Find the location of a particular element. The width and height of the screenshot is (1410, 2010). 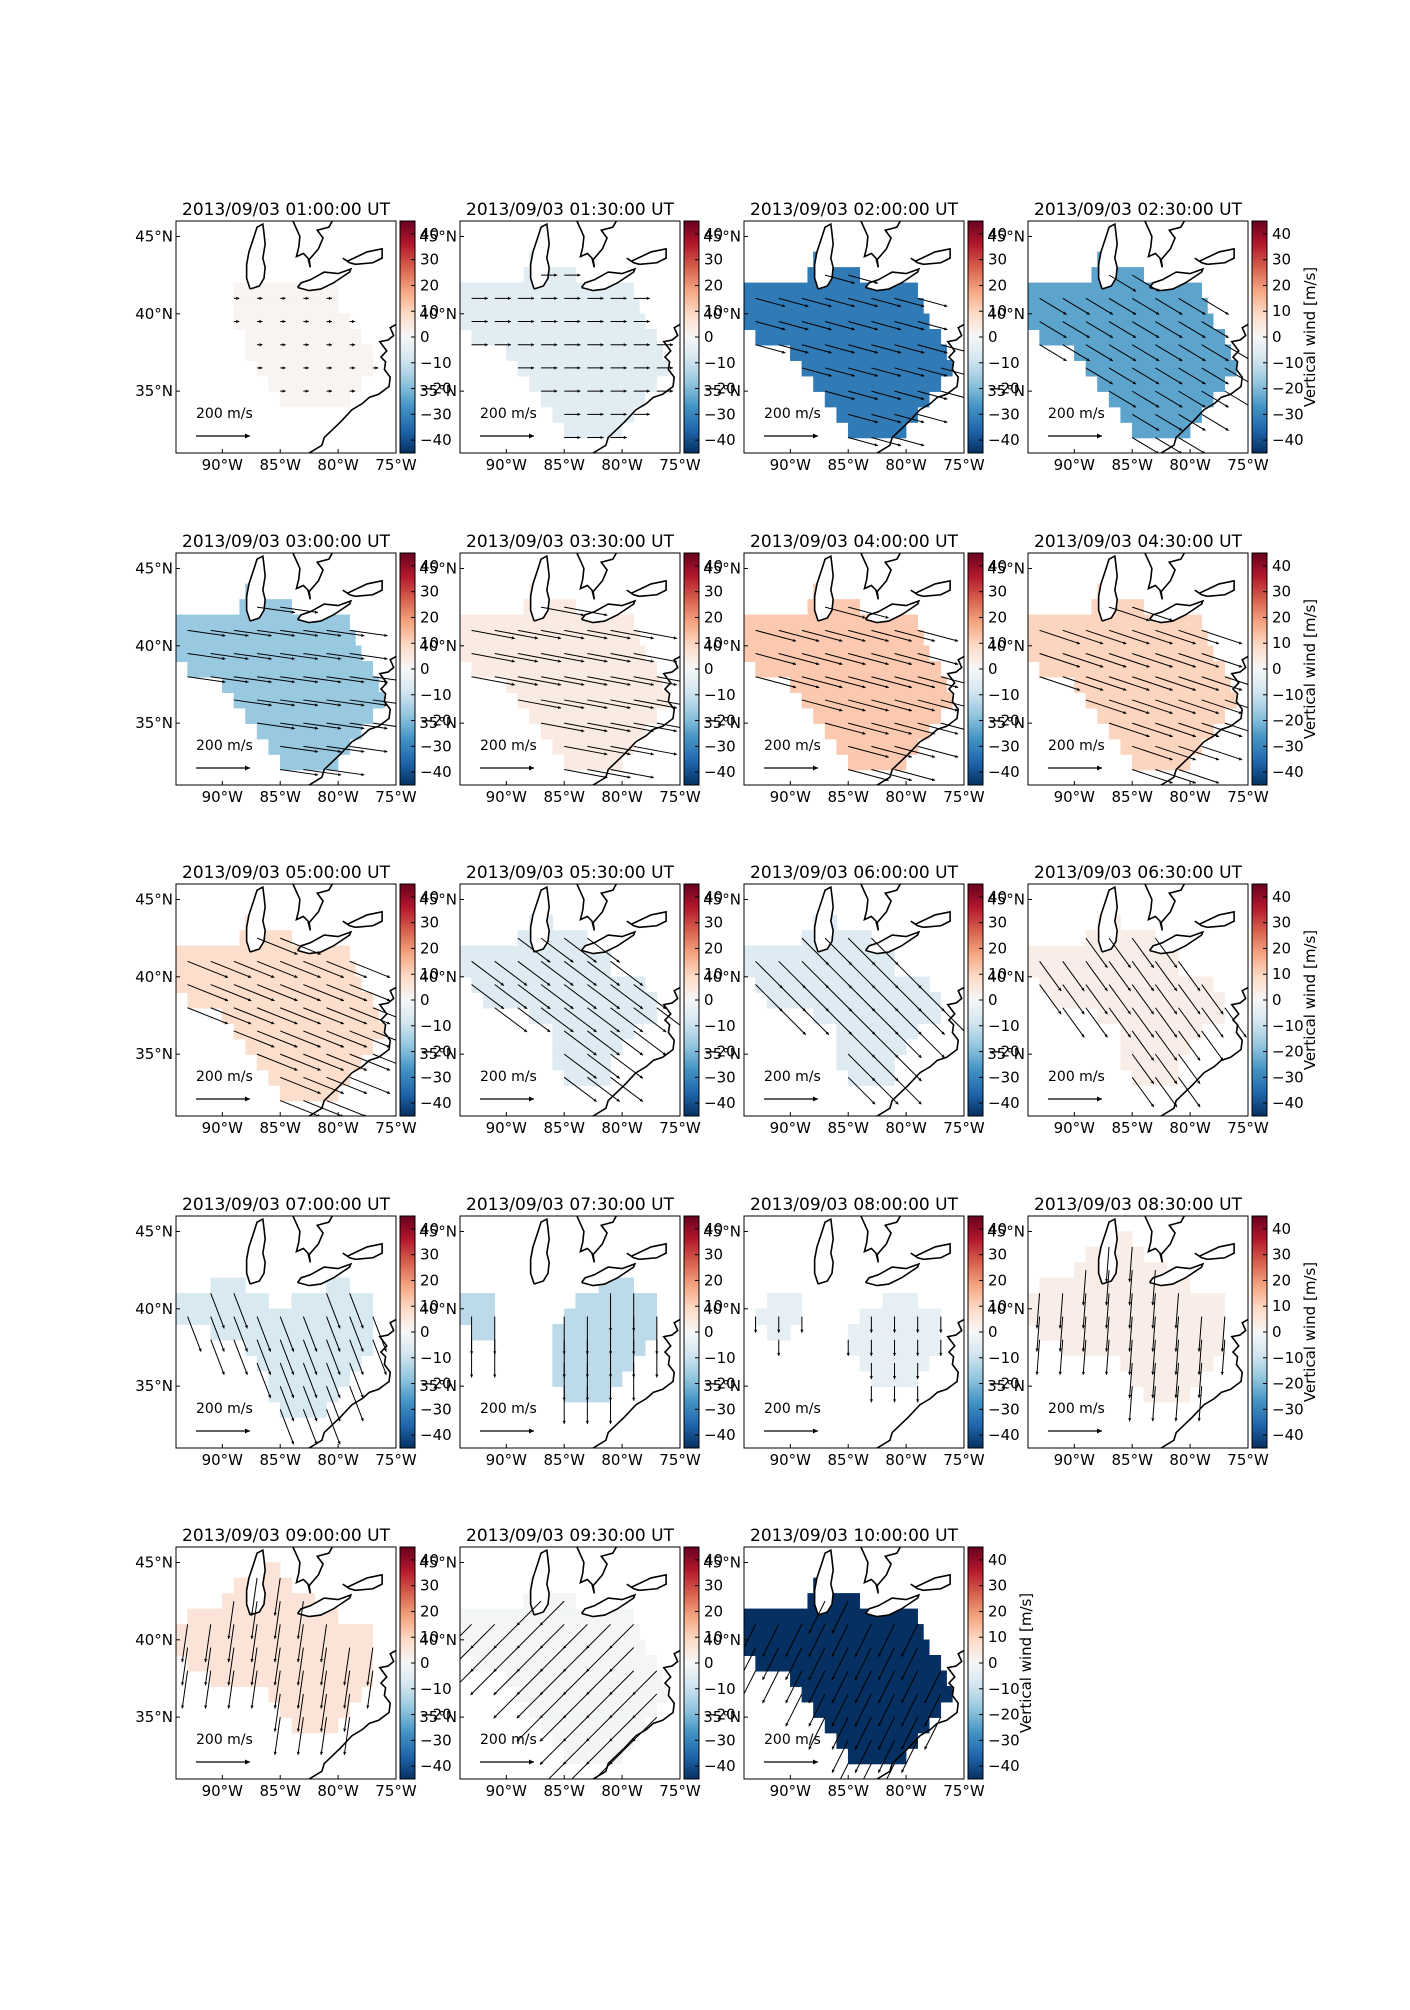

y-tick-label: 40°N is located at coordinates (722, 1640).